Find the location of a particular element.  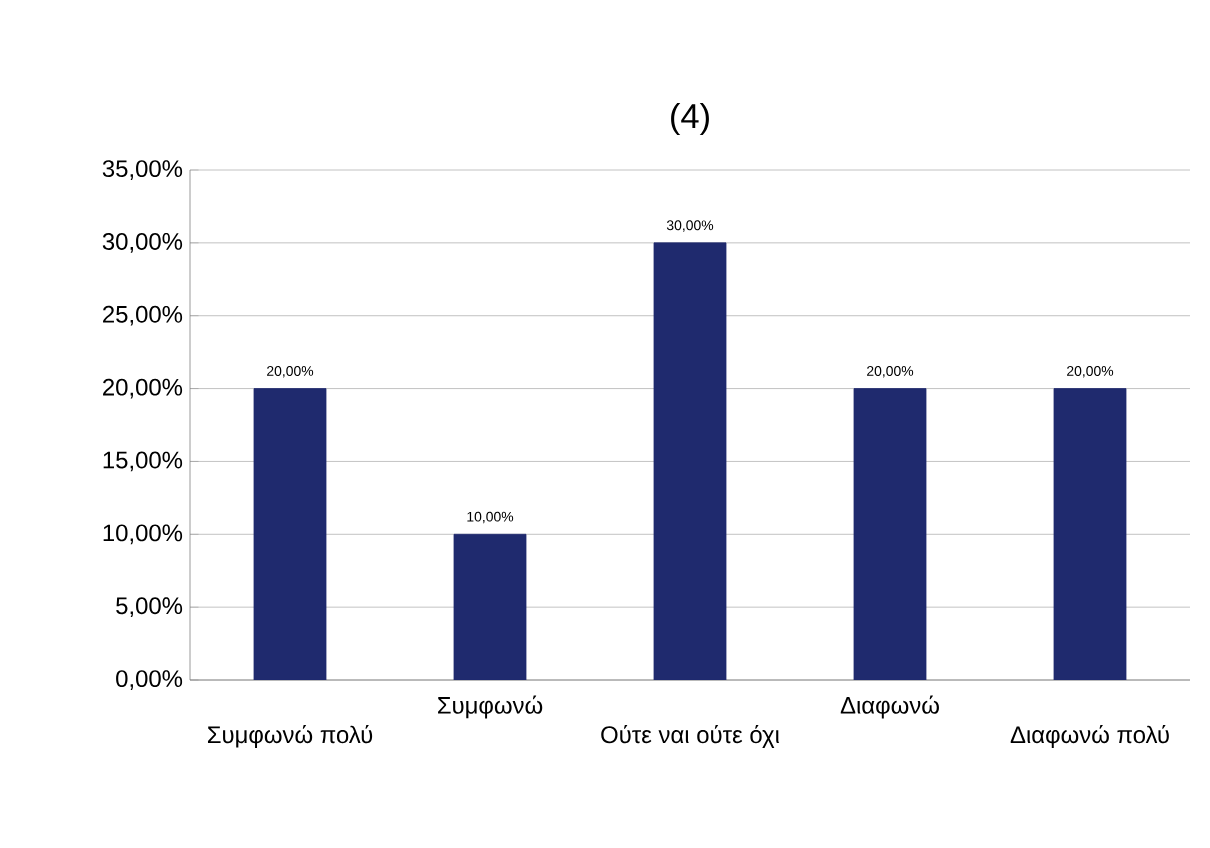

x-tick-label: Ούτε ναι ούτε όχι is located at coordinates (690, 736).